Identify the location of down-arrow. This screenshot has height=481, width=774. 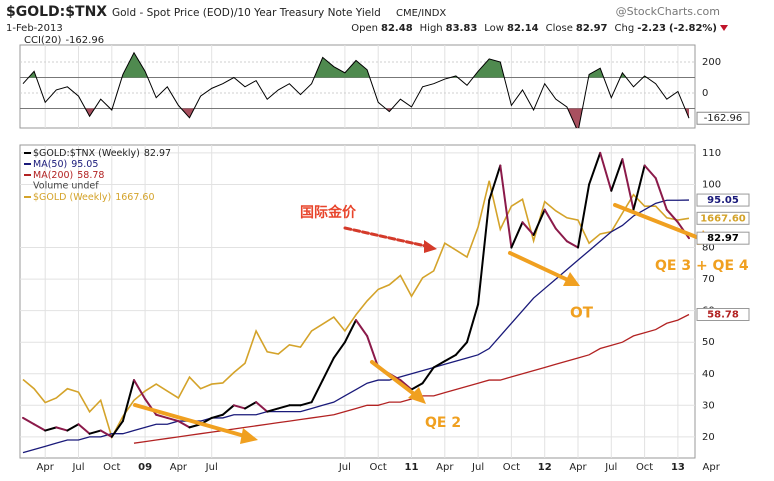
(724, 28).